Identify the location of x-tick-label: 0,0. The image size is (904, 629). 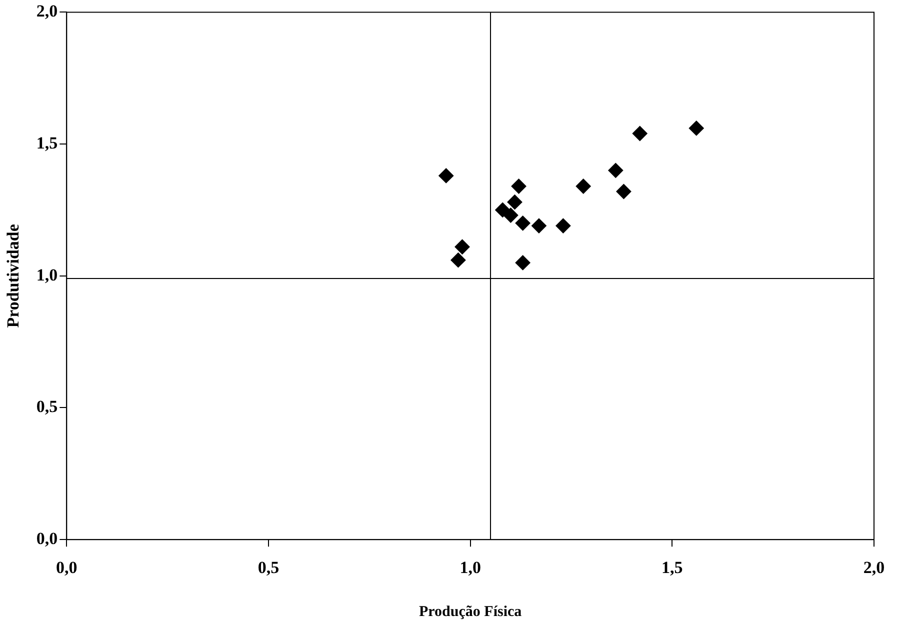
(67, 568).